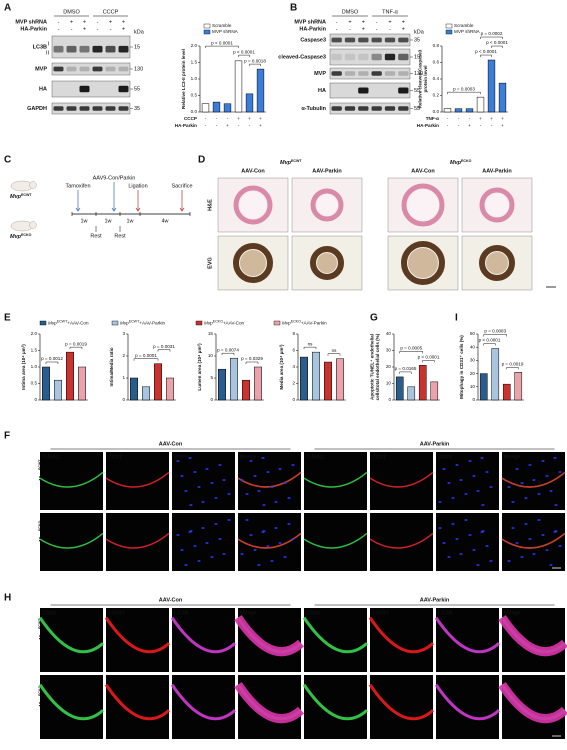 Image resolution: width=567 pixels, height=750 pixels. I want to click on legend-label: Scramble, so click(222, 25).